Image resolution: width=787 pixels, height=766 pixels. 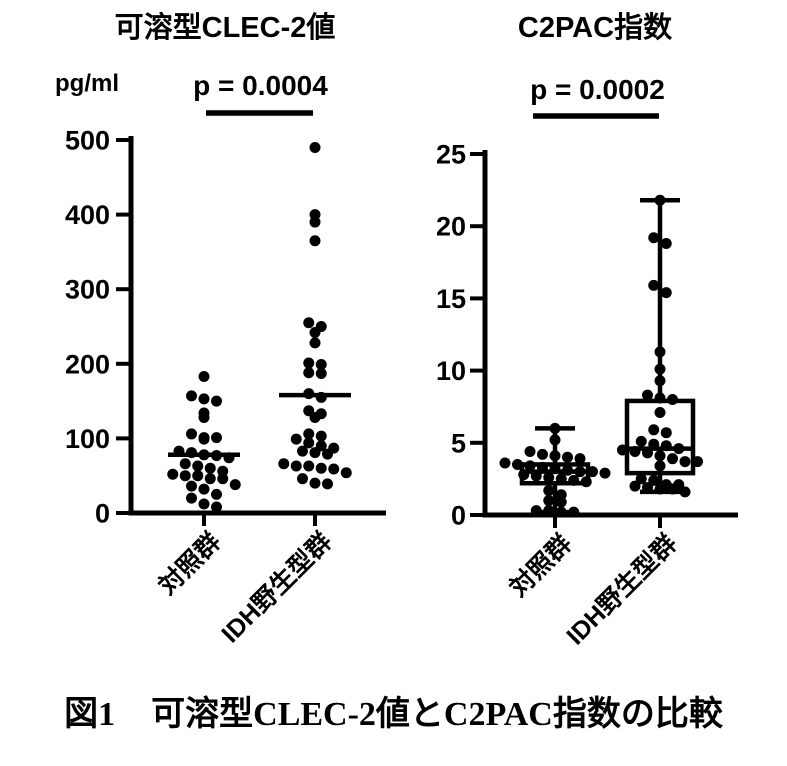 What do you see at coordinates (87, 141) in the screenshot?
I see `y-tick-label: 500` at bounding box center [87, 141].